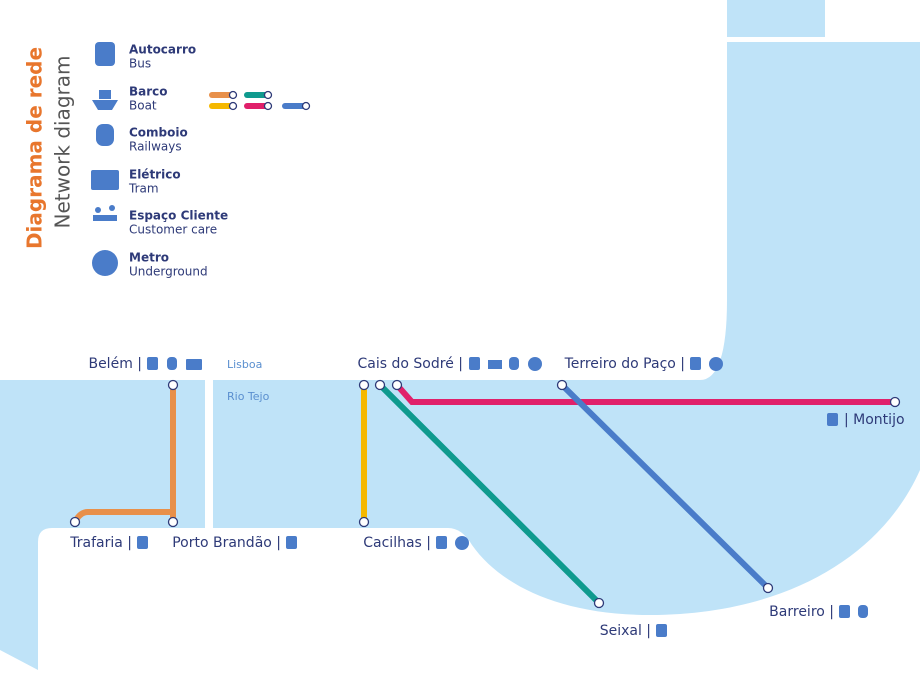 The image size is (920, 678). What do you see at coordinates (143, 189) in the screenshot?
I see `legend-sublabel: Tram` at bounding box center [143, 189].